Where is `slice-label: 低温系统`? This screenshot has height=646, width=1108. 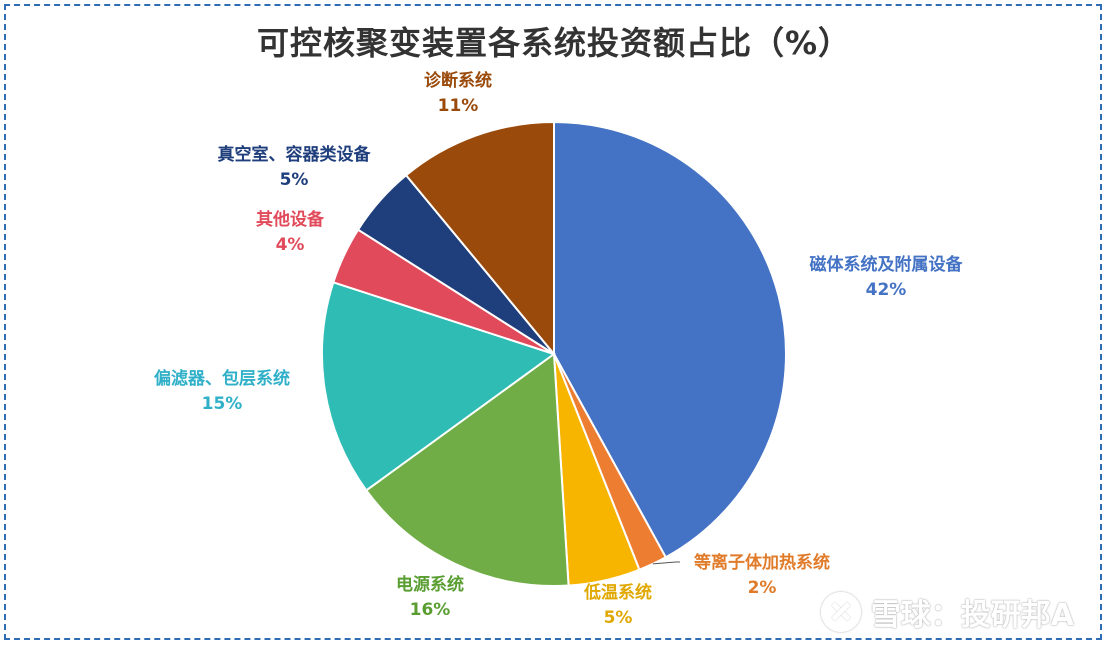 slice-label: 低温系统 is located at coordinates (617, 592).